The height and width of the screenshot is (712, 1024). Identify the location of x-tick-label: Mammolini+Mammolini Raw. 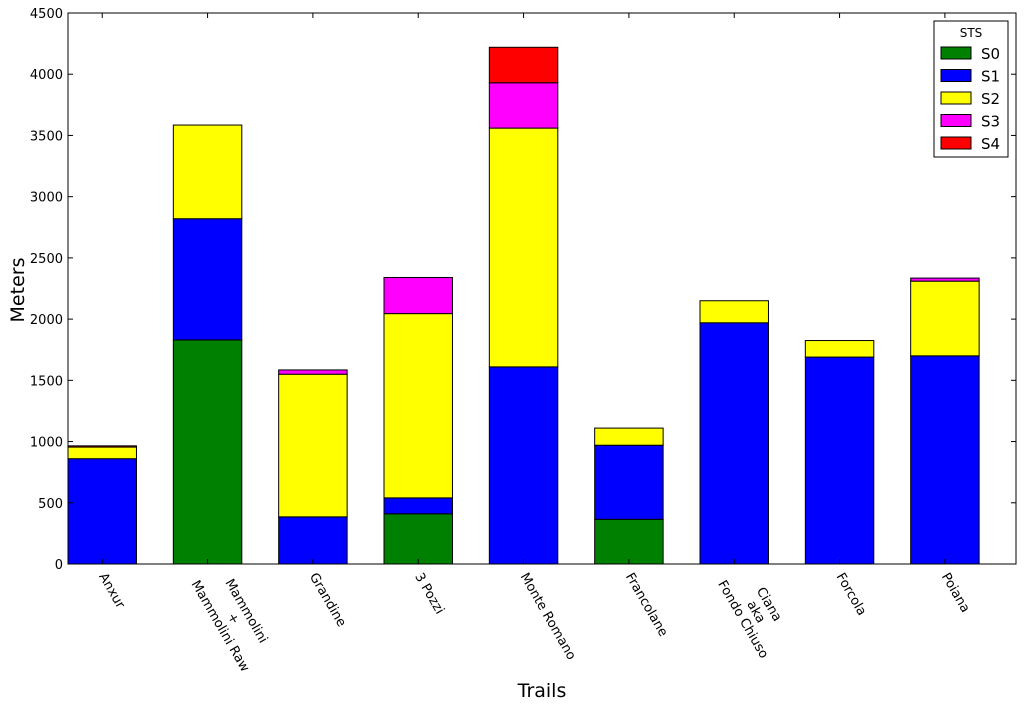
(229, 626).